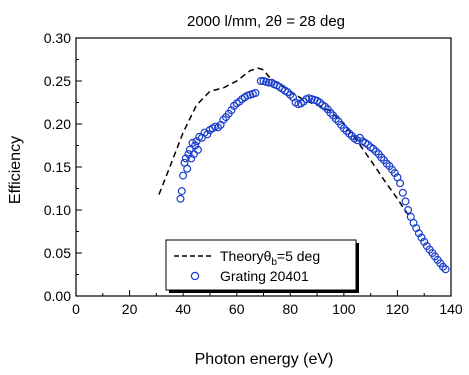 The width and height of the screenshot is (469, 375). What do you see at coordinates (451, 309) in the screenshot?
I see `x-tick-label: 140` at bounding box center [451, 309].